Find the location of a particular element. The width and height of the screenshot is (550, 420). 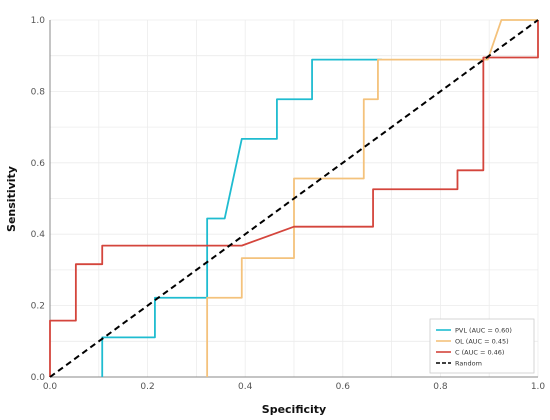

y-tick-label: 0.4 is located at coordinates (38, 235).